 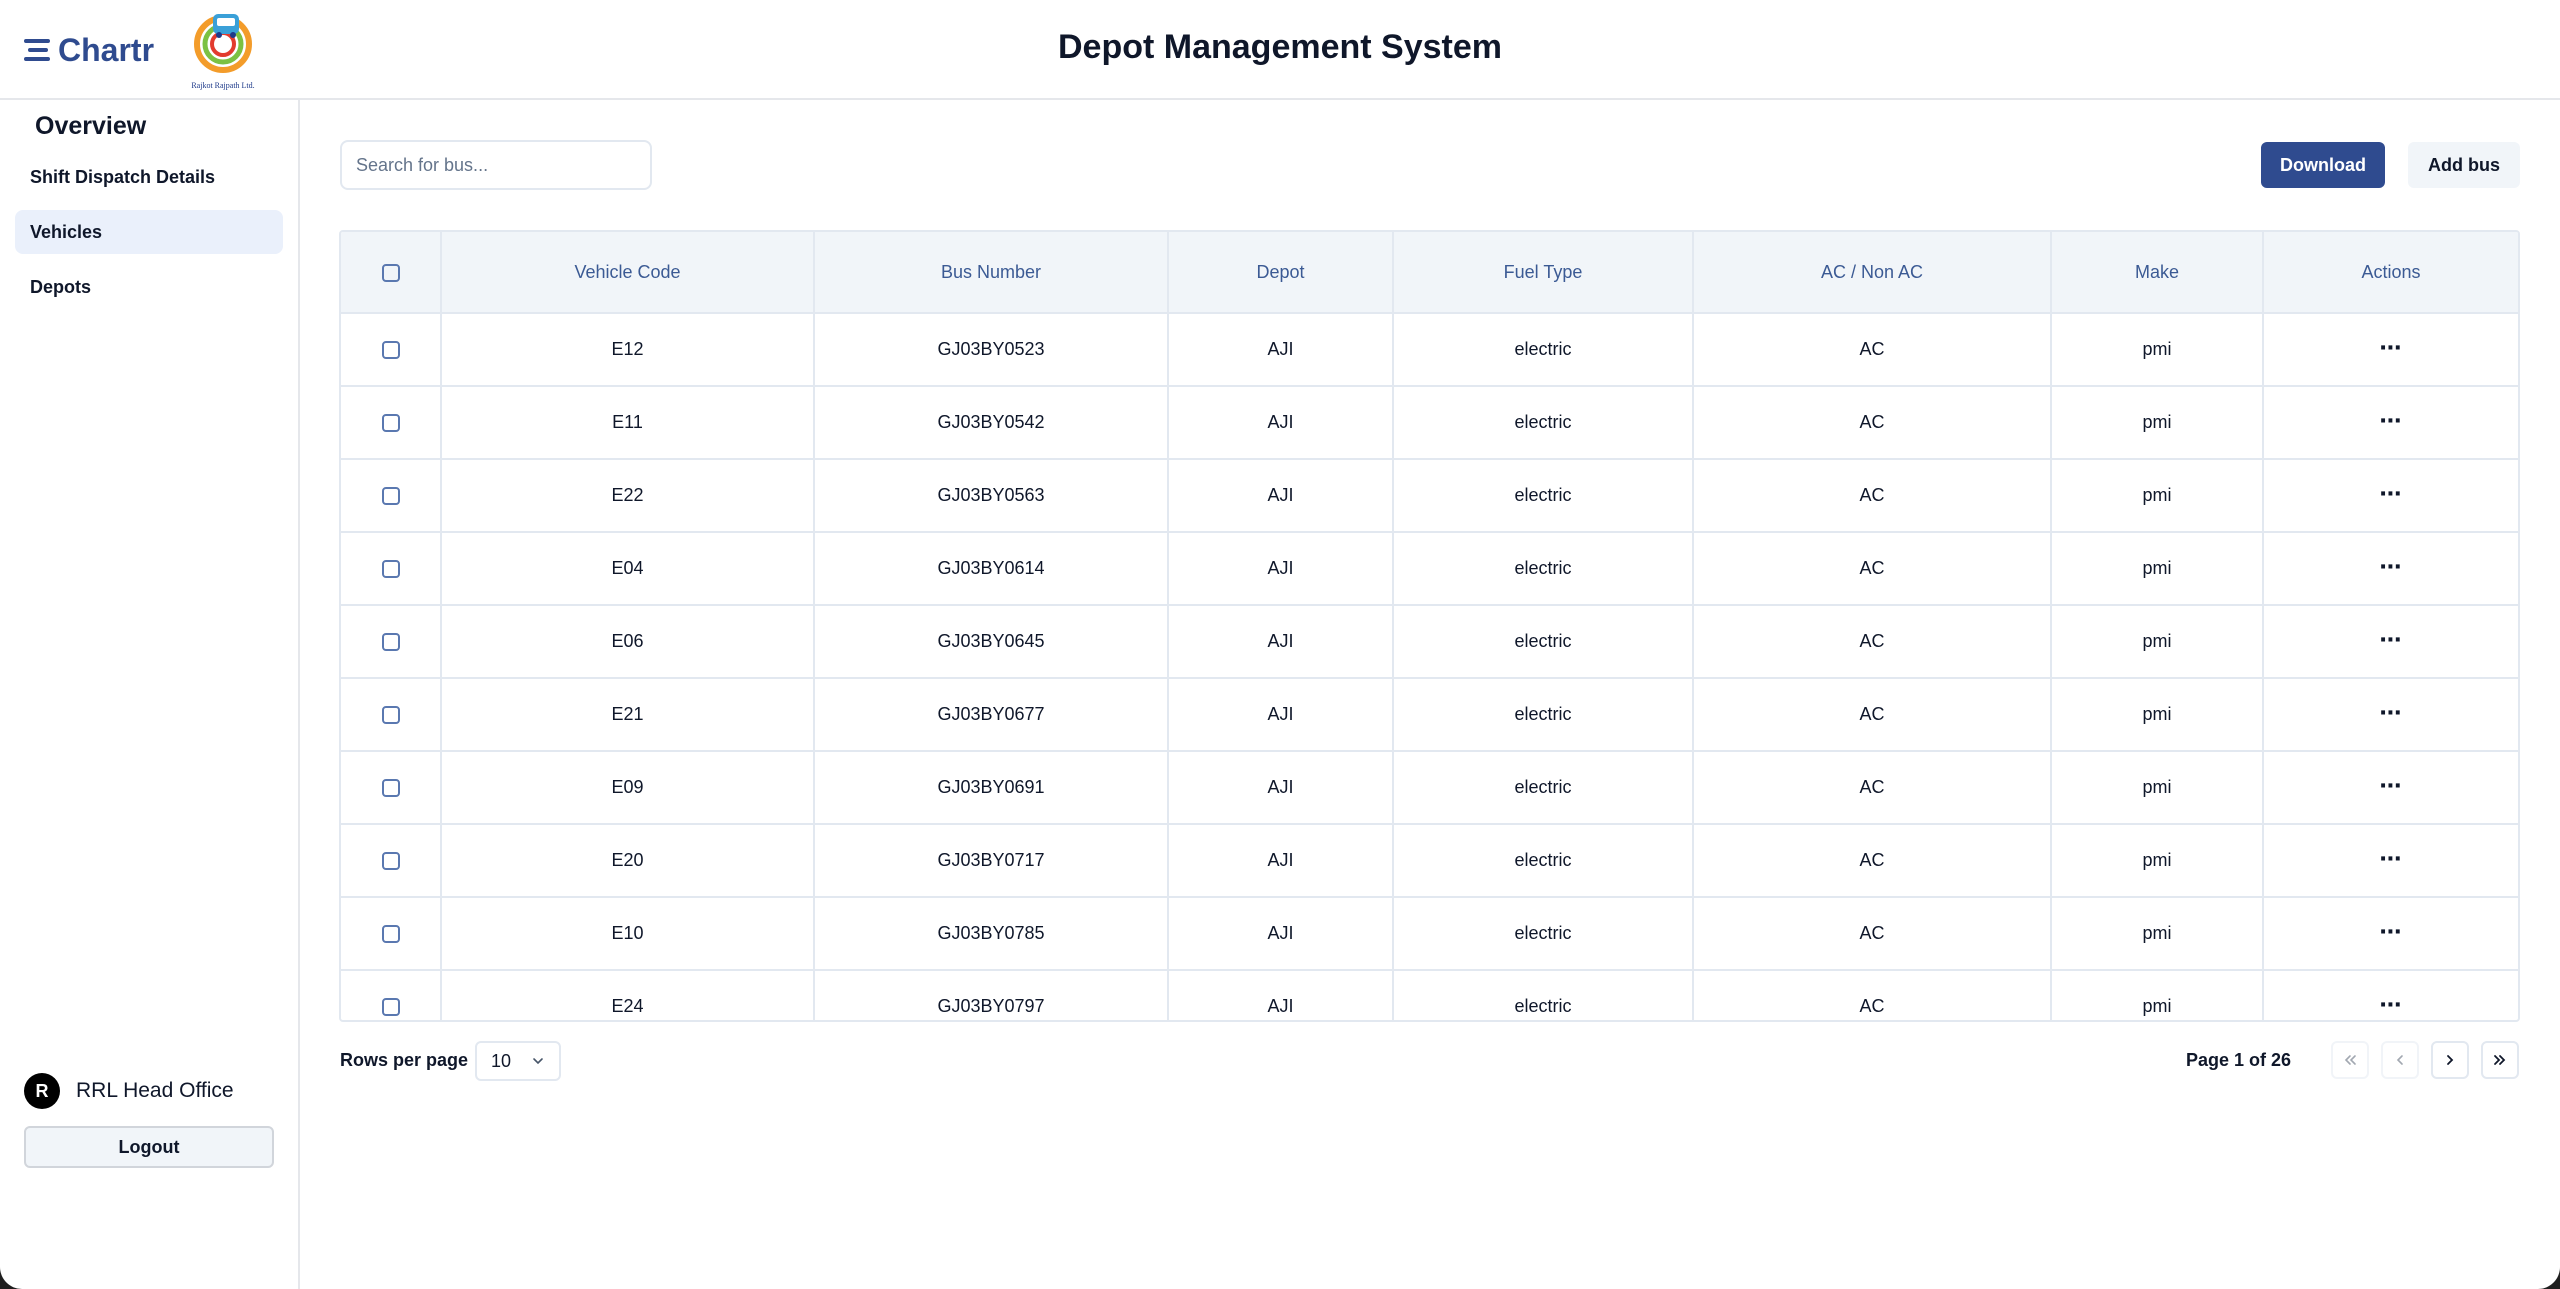 What do you see at coordinates (628, 788) in the screenshot?
I see `cell-vehicle-code: E09` at bounding box center [628, 788].